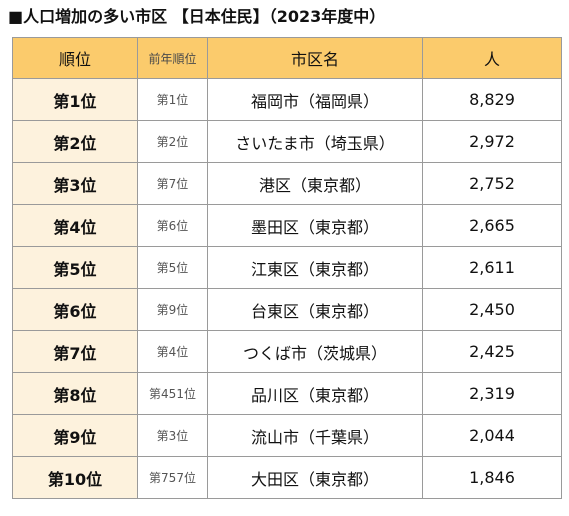 This screenshot has width=569, height=516. I want to click on table-row: 第4位 第6位 墨田区（東京都） 2,665, so click(287, 225).